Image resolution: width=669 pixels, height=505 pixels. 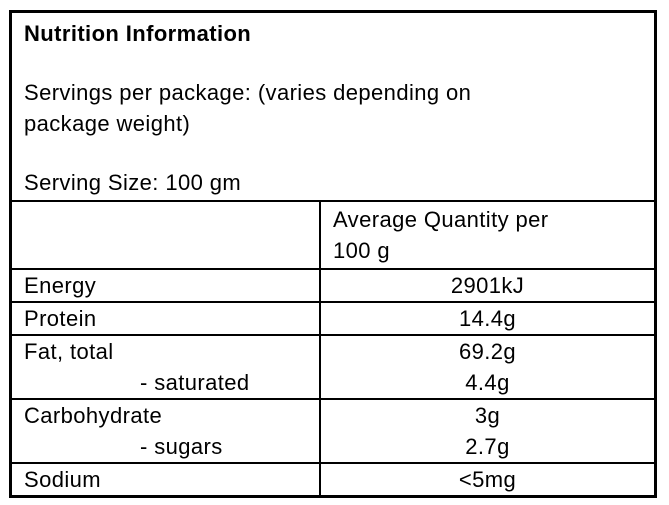 I want to click on nutrient-name-sub: - sugars, so click(x=181, y=446).